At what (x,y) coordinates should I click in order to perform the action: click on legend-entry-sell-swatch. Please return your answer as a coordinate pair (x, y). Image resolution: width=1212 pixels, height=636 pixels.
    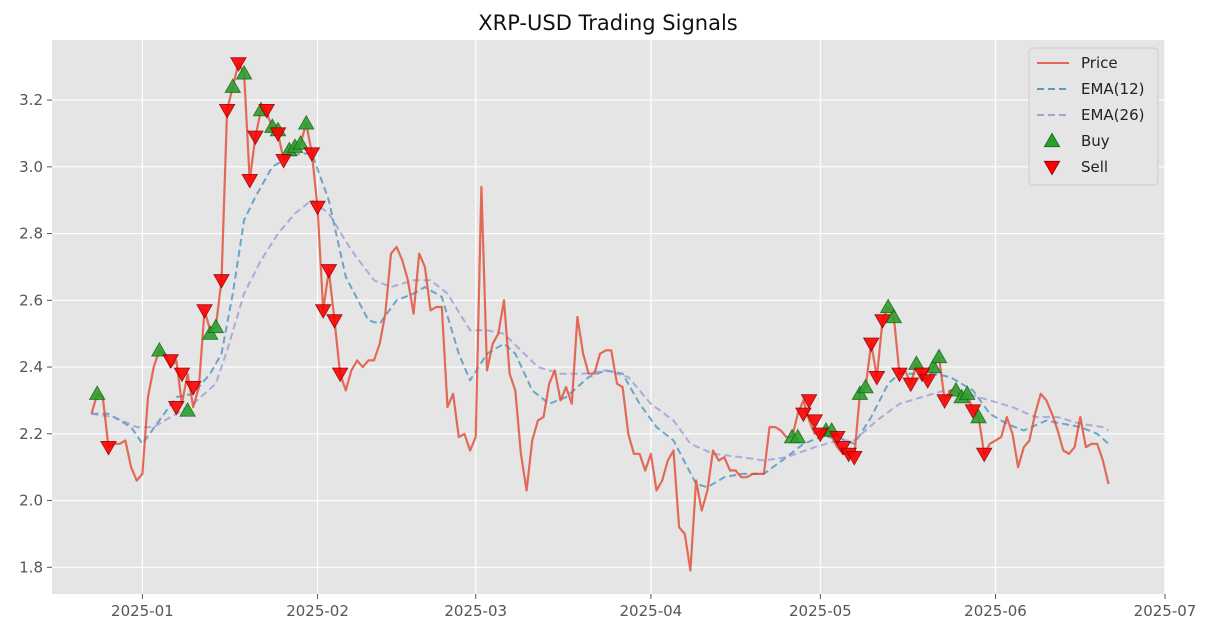
    Looking at the image, I should click on (1052, 168).